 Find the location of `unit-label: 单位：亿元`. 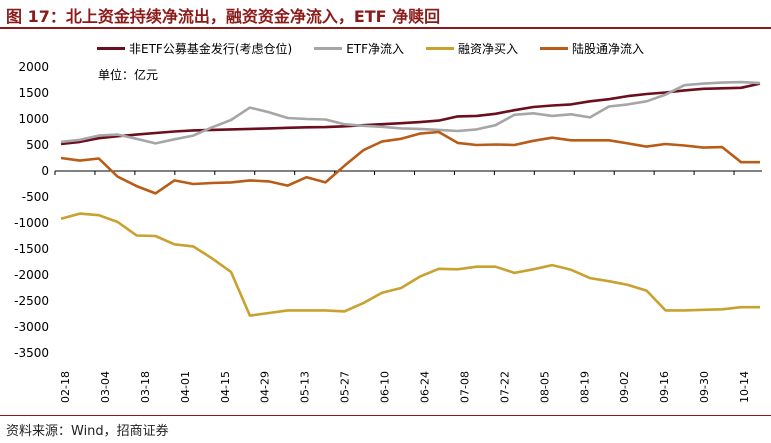

unit-label: 单位：亿元 is located at coordinates (128, 75).